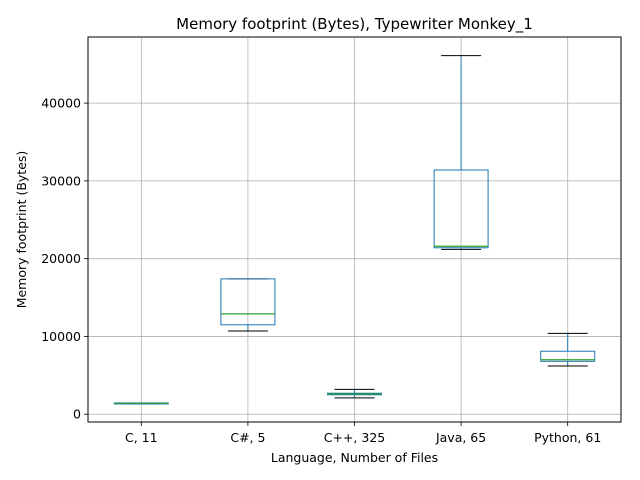 This screenshot has width=640, height=480. What do you see at coordinates (141, 437) in the screenshot?
I see `x-tick-label: C, 11` at bounding box center [141, 437].